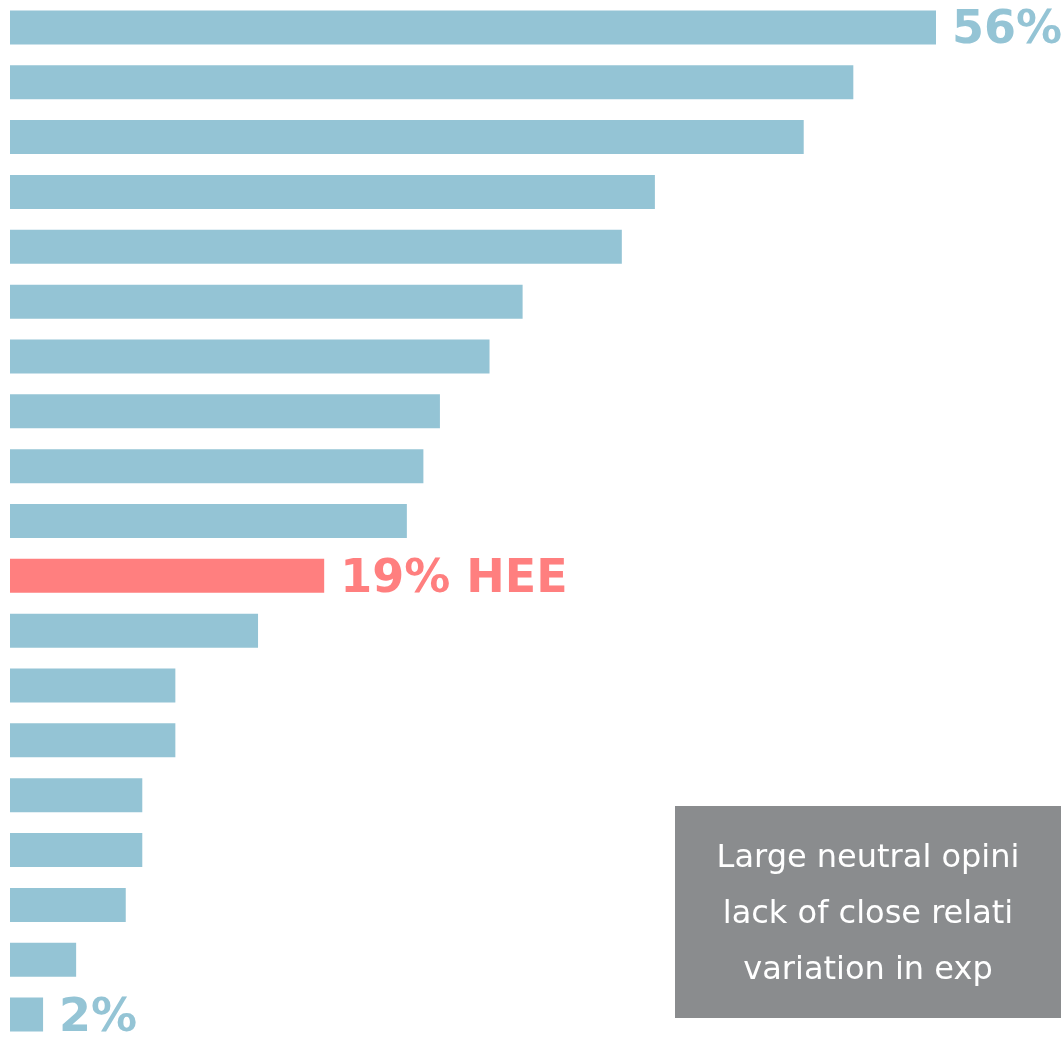  Describe the element at coordinates (98, 1014) in the screenshot. I see `data-label: 2%` at that location.